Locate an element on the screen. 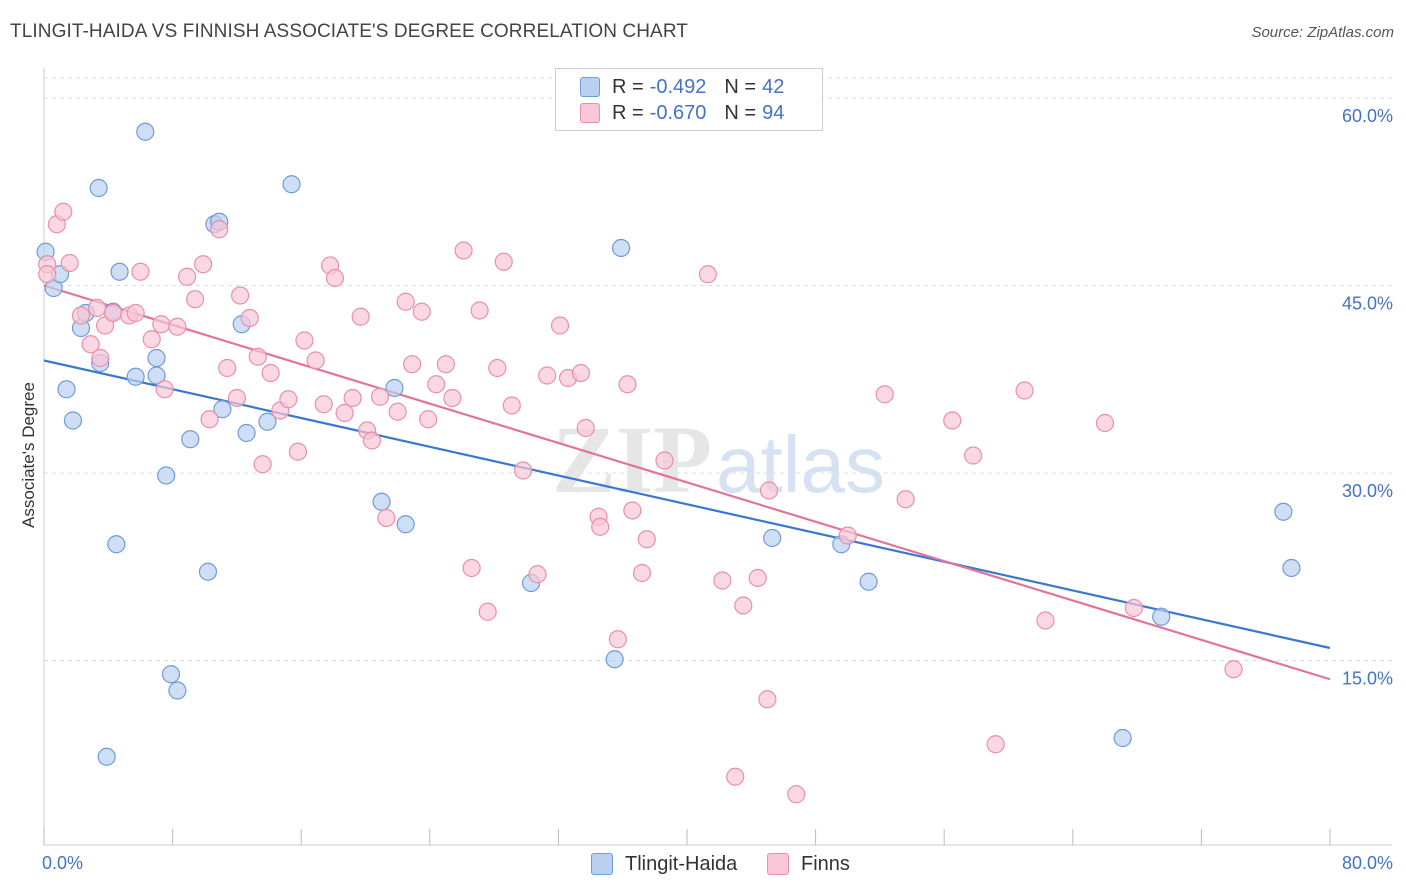 This screenshot has height=892, width=1406. bottom-legend-swatch-pink is located at coordinates (778, 864).